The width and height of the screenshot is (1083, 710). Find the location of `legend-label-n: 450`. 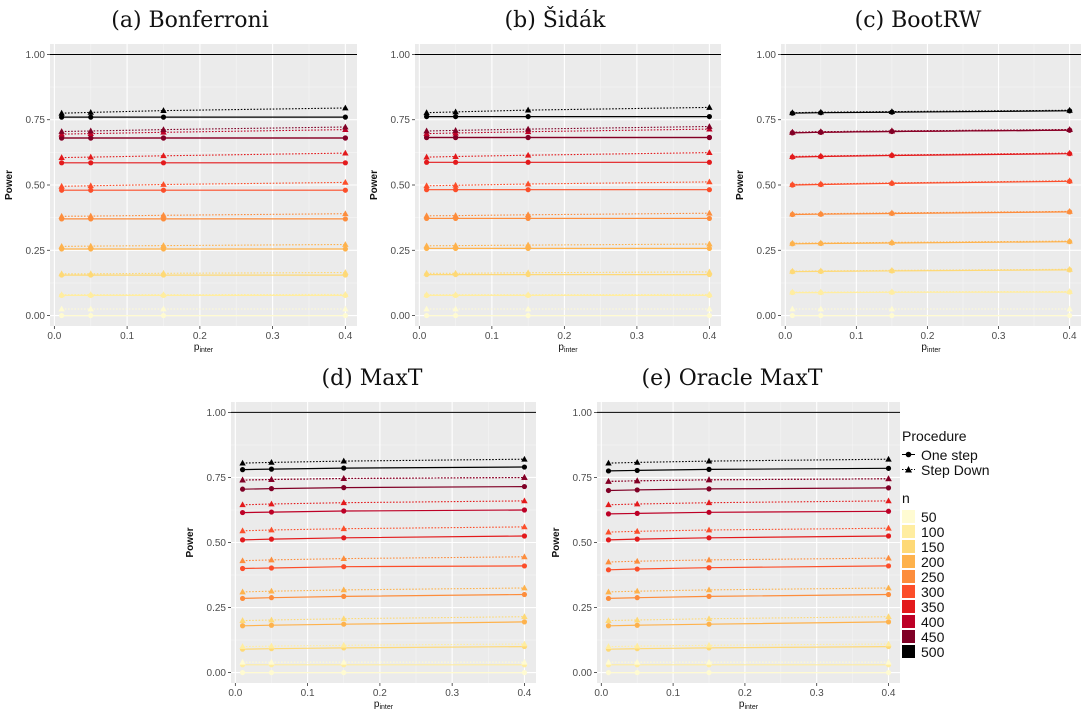

legend-label-n: 450 is located at coordinates (933, 636).